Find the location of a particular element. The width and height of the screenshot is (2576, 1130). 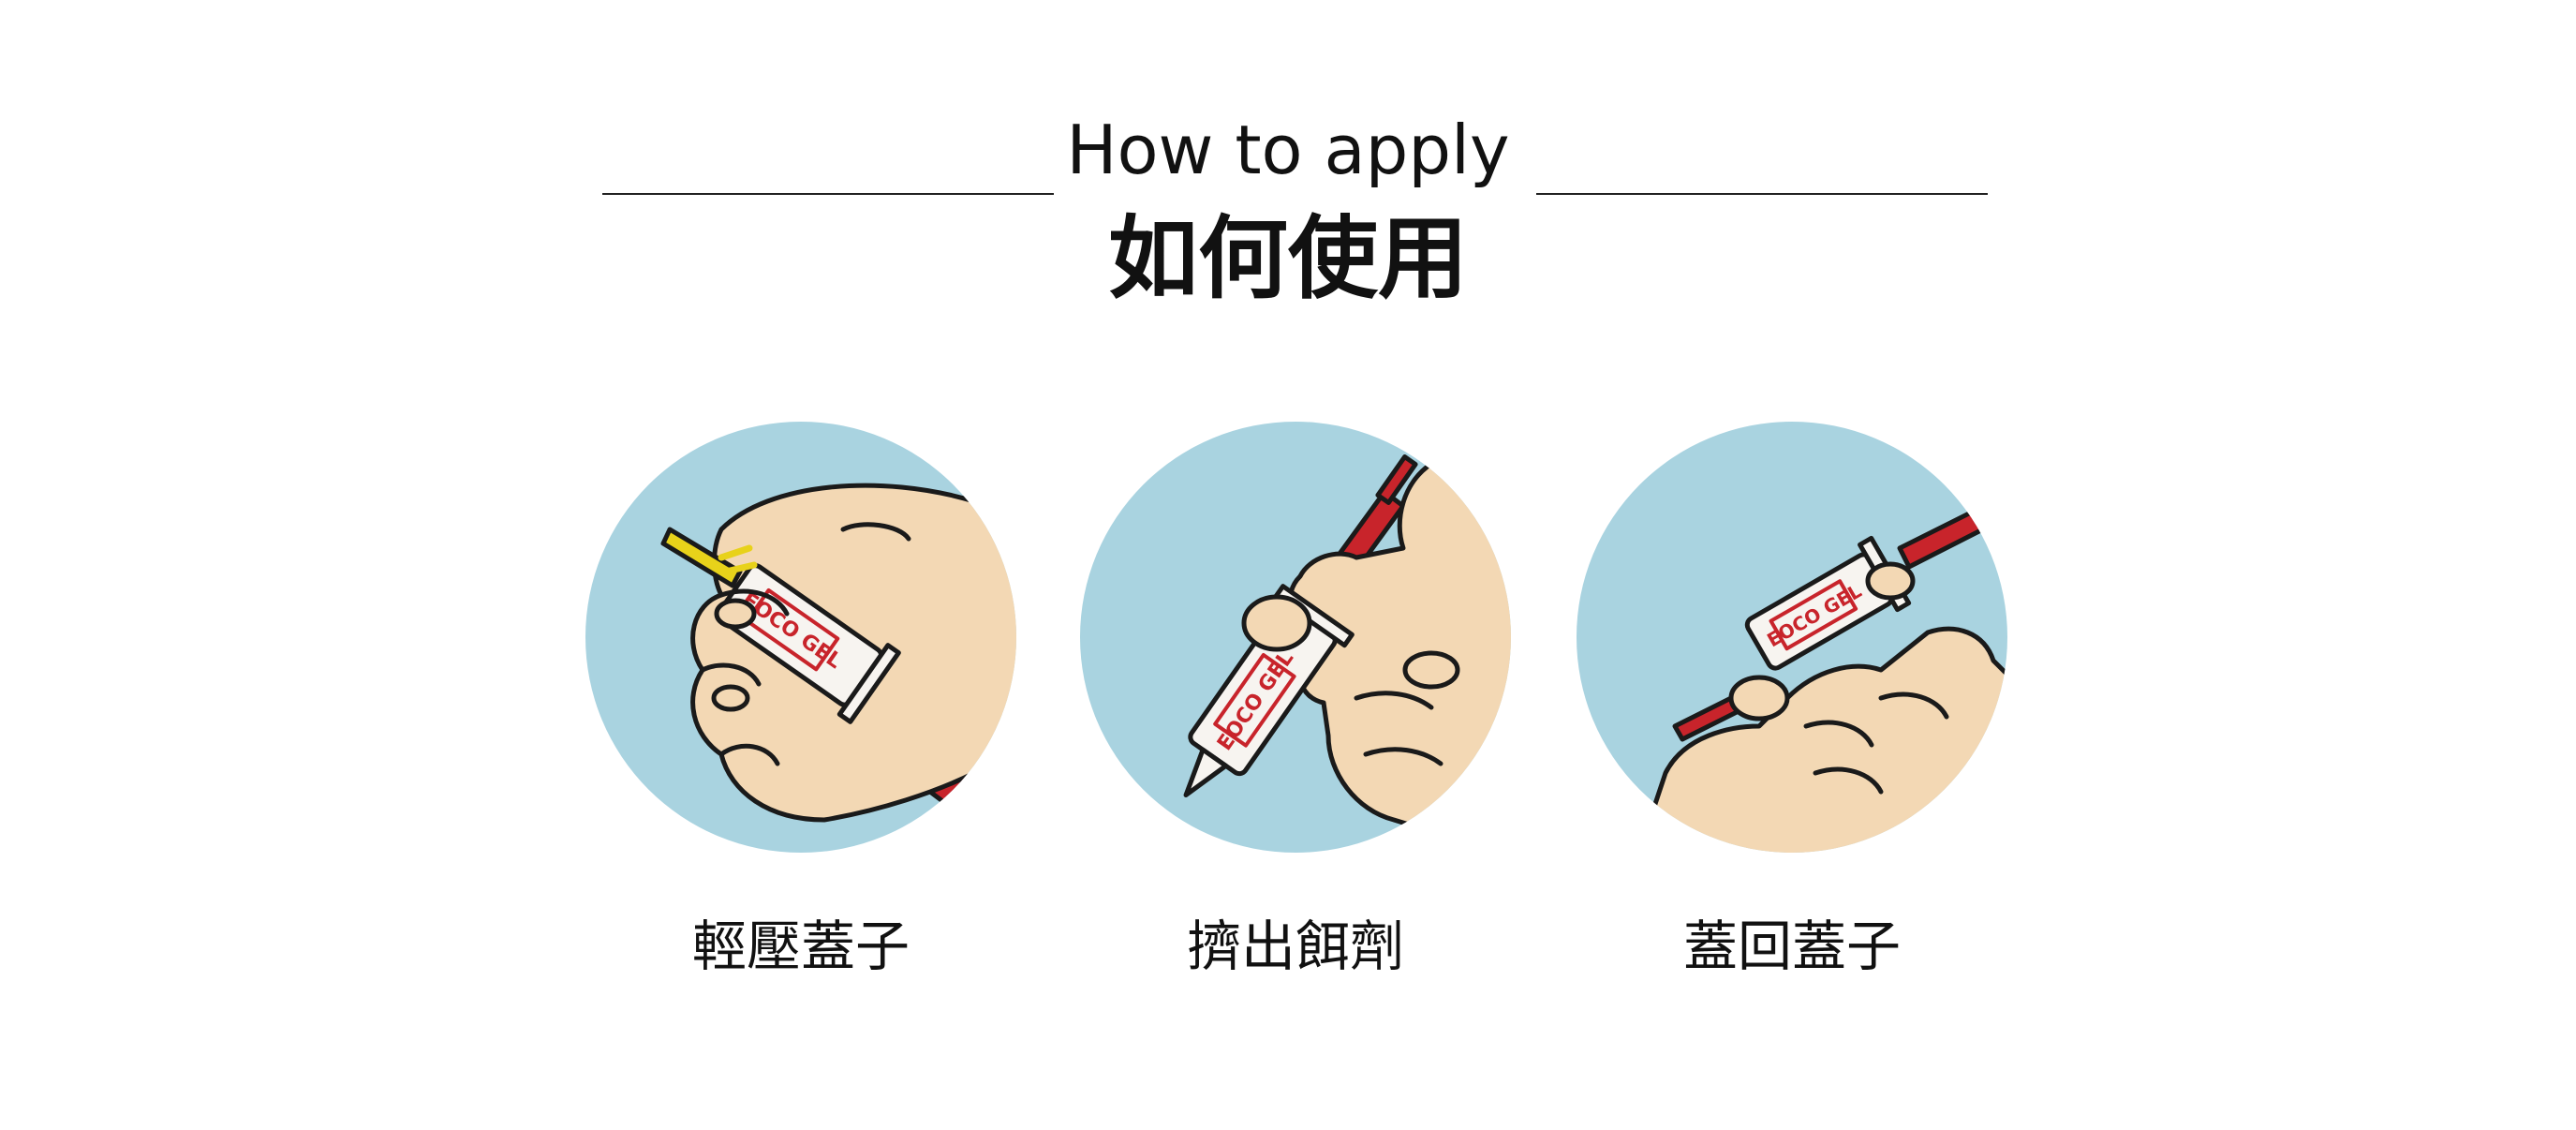

hand-squeezing-syringe-illustration: EOCO GEL is located at coordinates (1296, 637).